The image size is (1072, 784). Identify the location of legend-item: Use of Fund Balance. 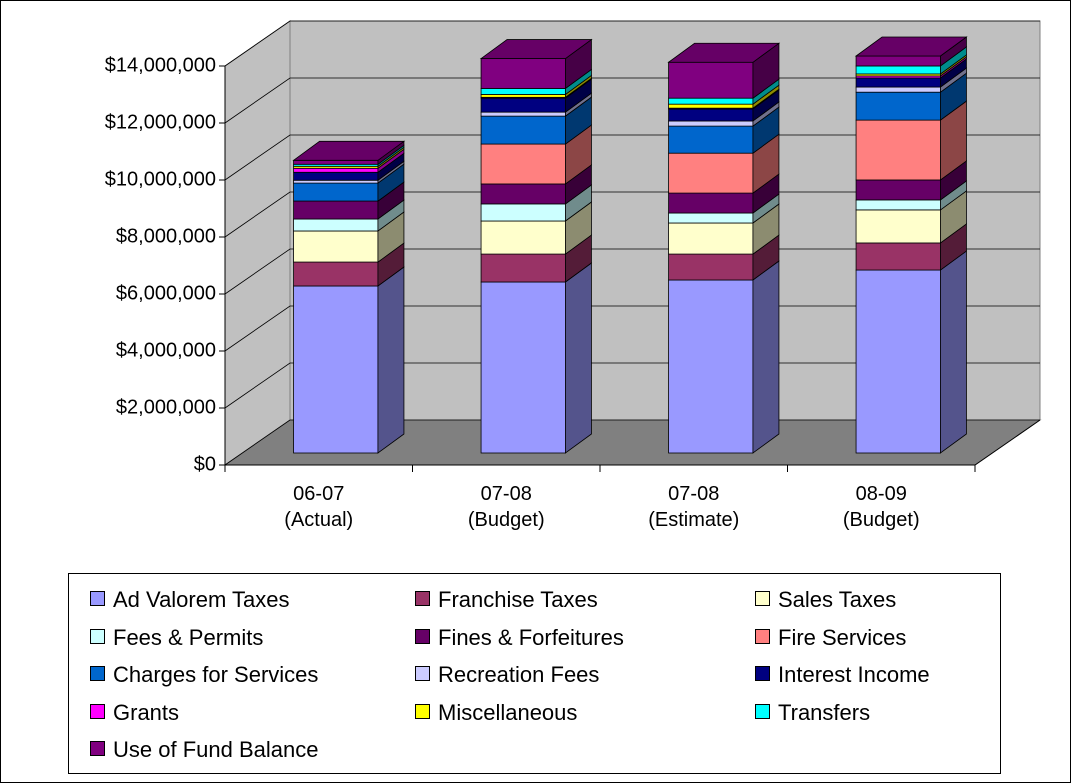
(204, 750).